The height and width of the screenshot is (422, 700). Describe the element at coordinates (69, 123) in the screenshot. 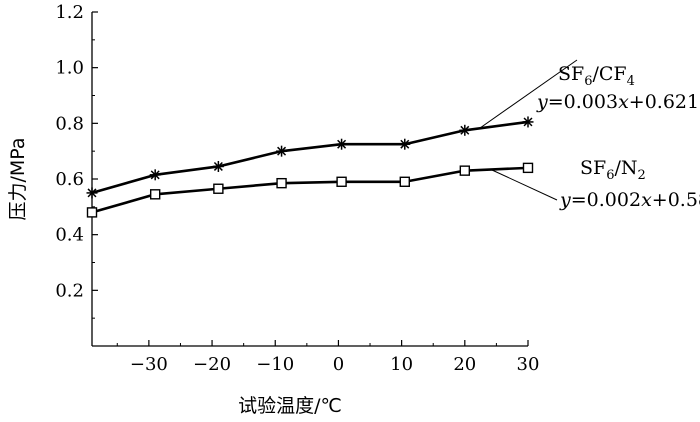

I see `y-tick-label: 0.8` at that location.